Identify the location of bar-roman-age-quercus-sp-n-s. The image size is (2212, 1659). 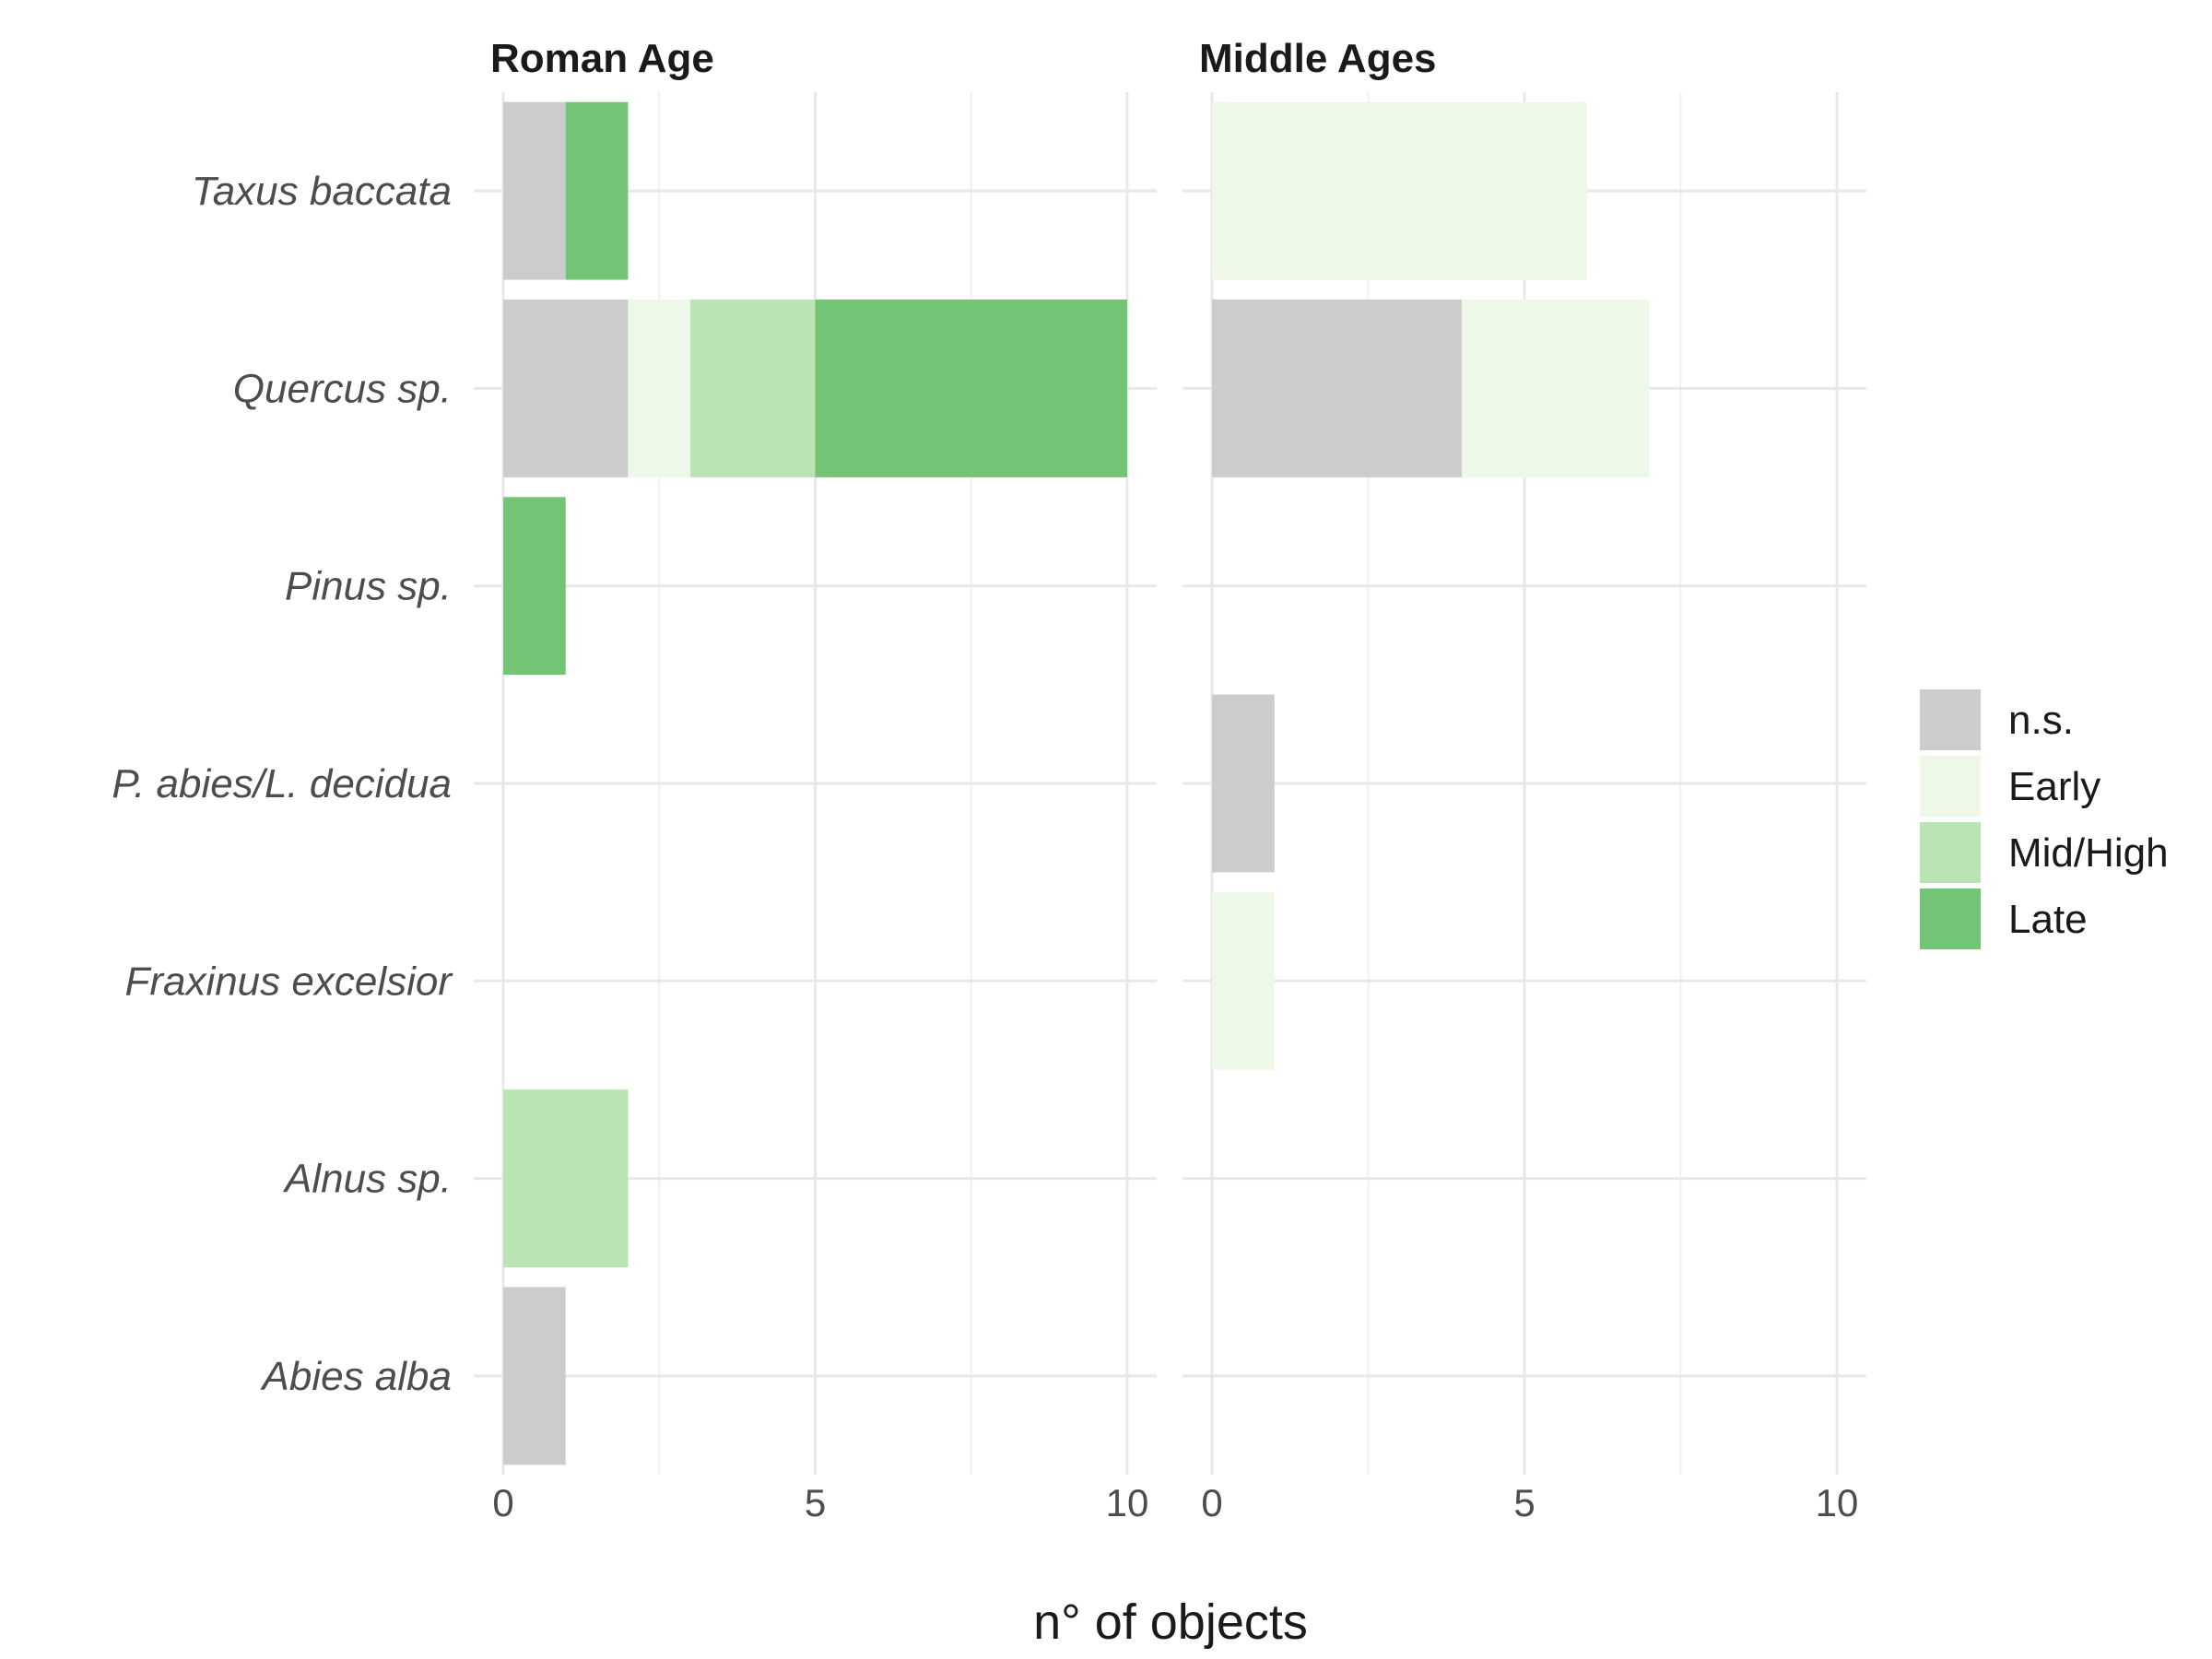
(566, 388).